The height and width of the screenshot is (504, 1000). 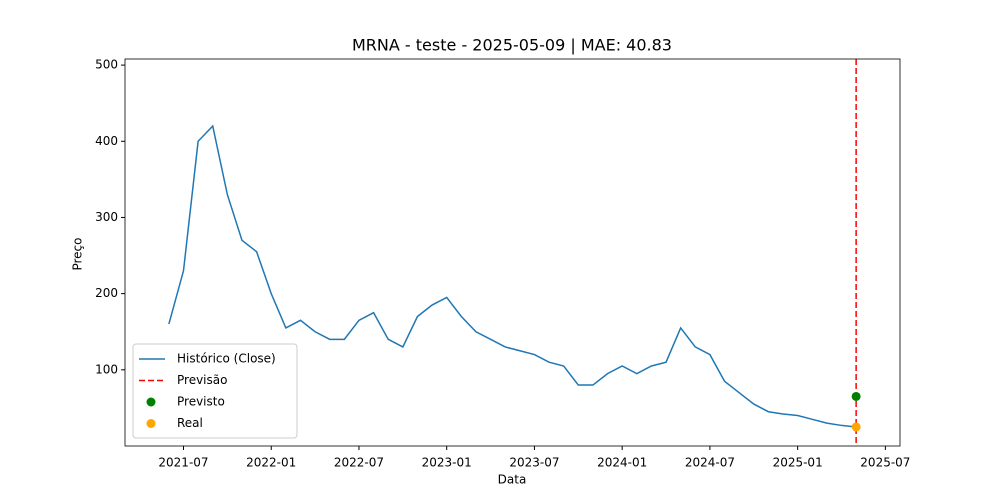 What do you see at coordinates (106, 65) in the screenshot?
I see `y-tick-label: 500` at bounding box center [106, 65].